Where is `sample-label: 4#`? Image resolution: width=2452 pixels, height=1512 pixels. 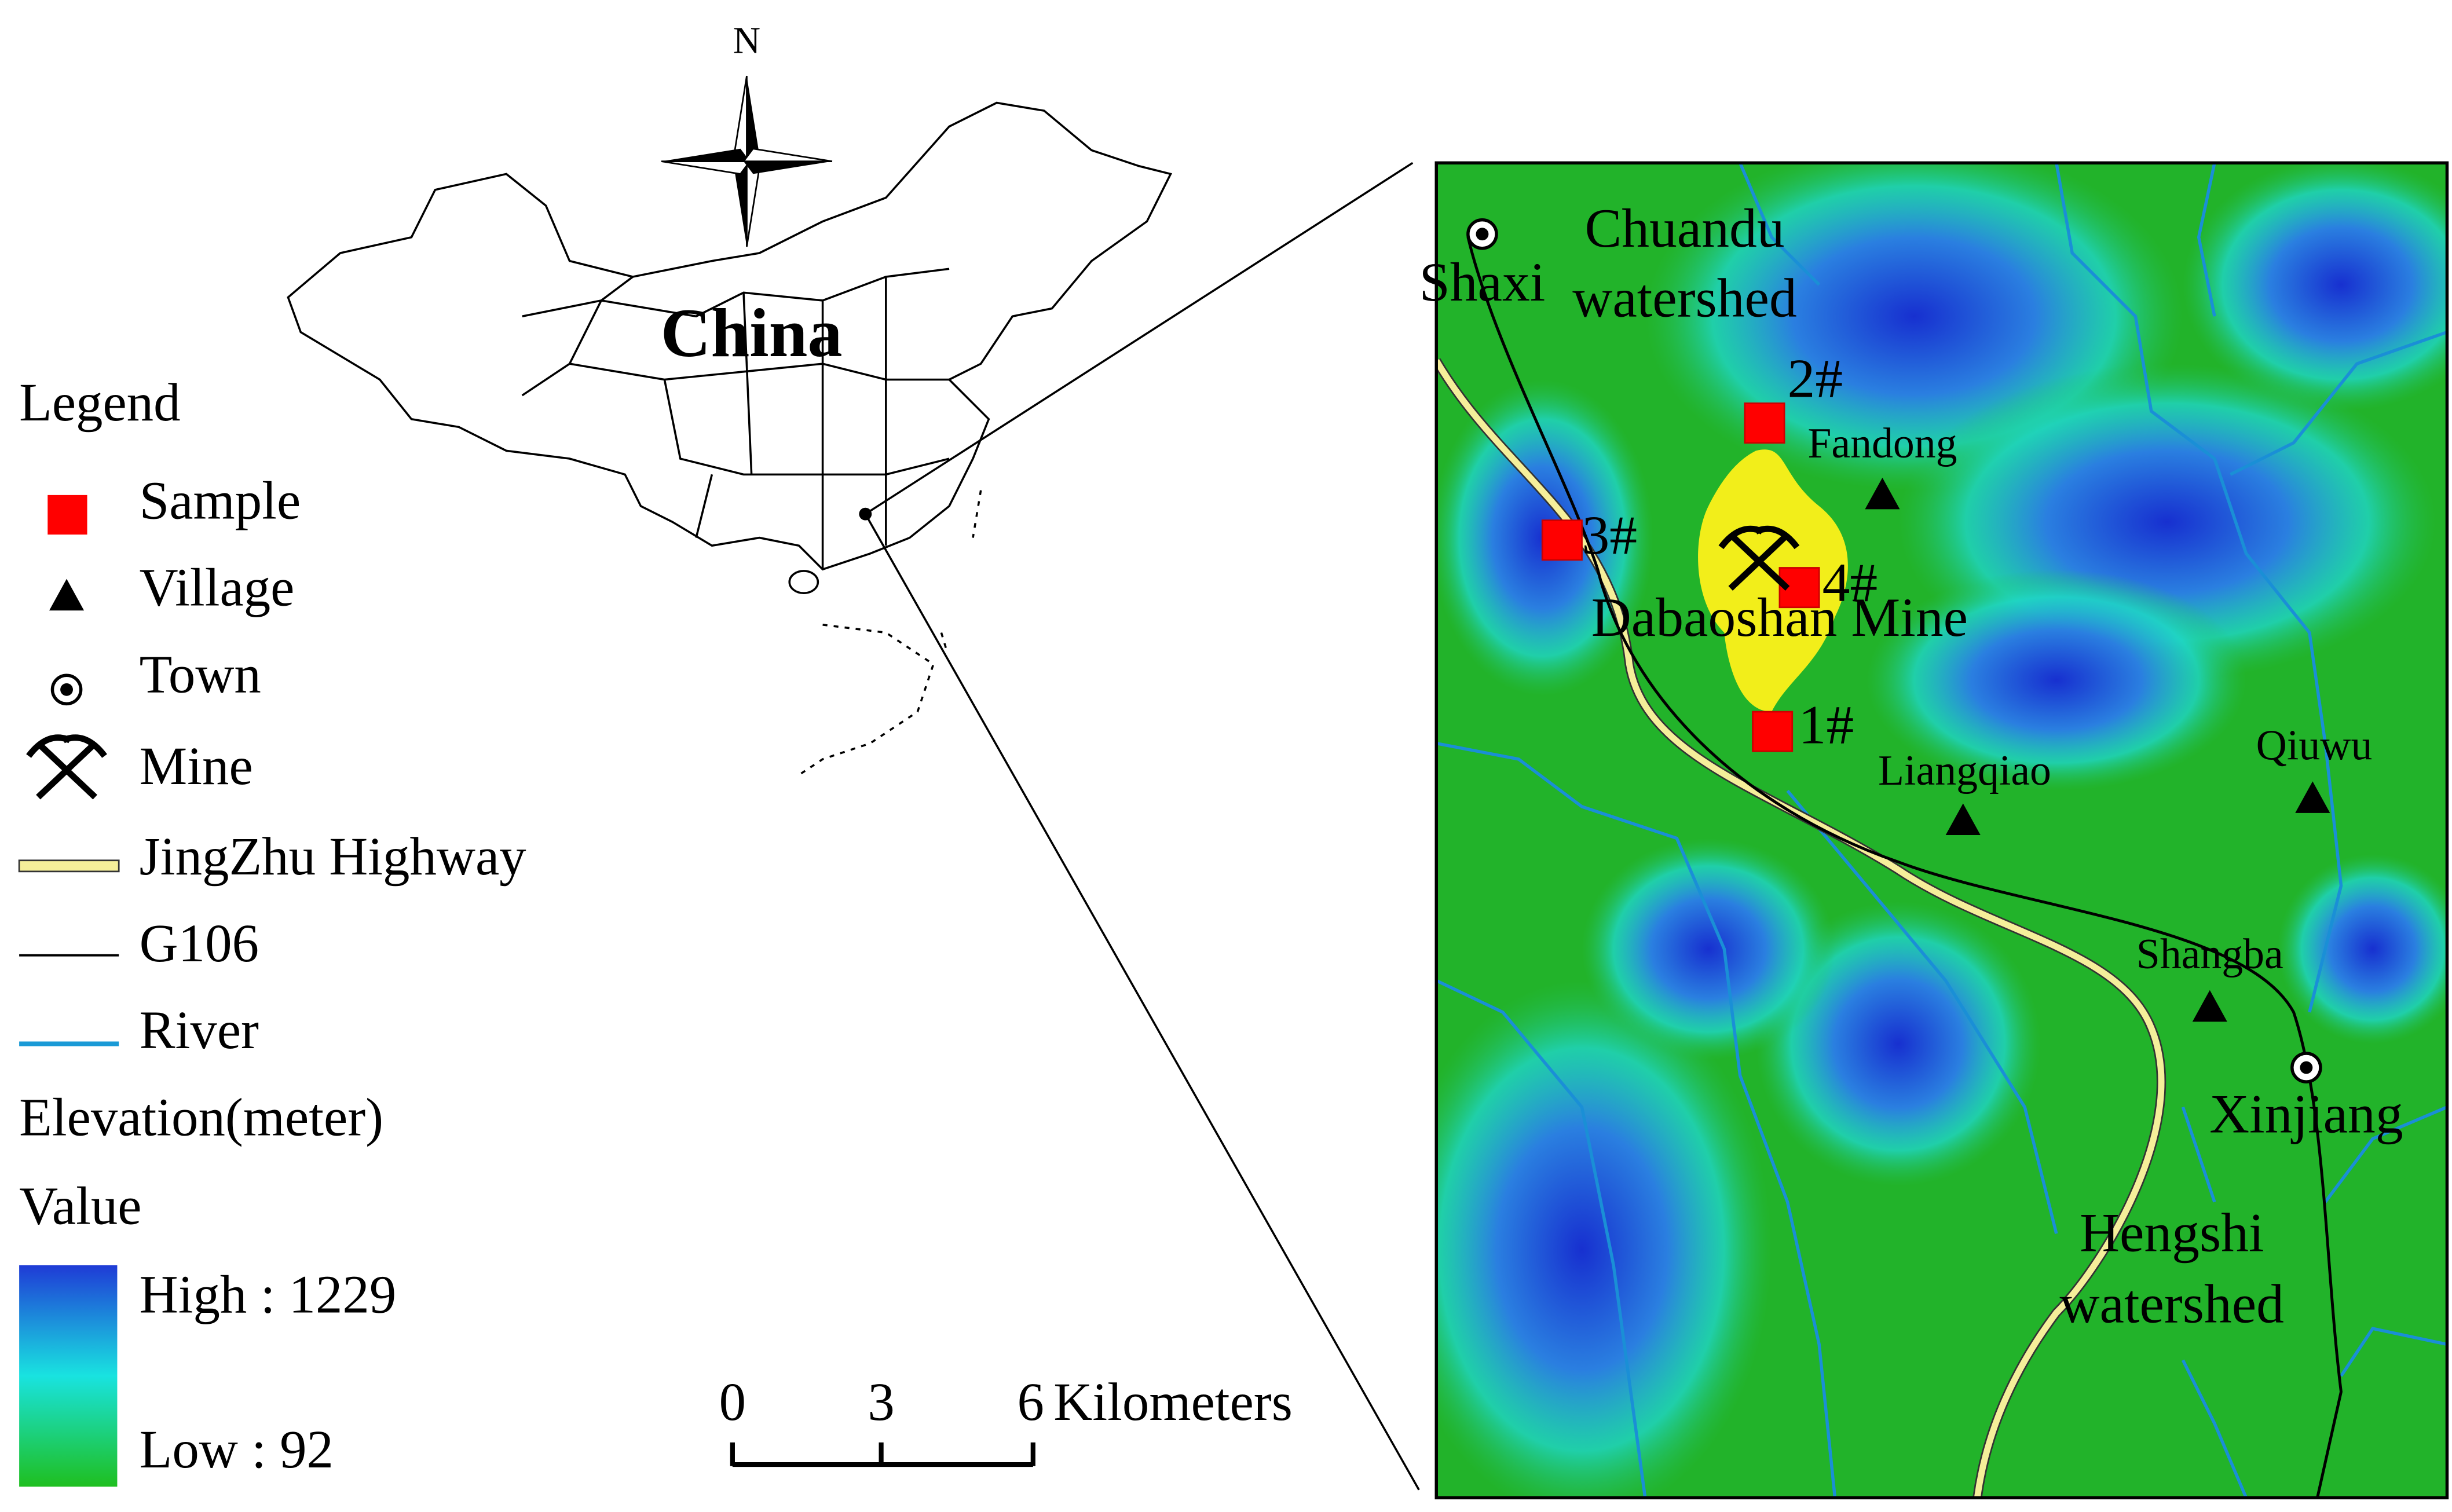 sample-label: 4# is located at coordinates (1850, 582).